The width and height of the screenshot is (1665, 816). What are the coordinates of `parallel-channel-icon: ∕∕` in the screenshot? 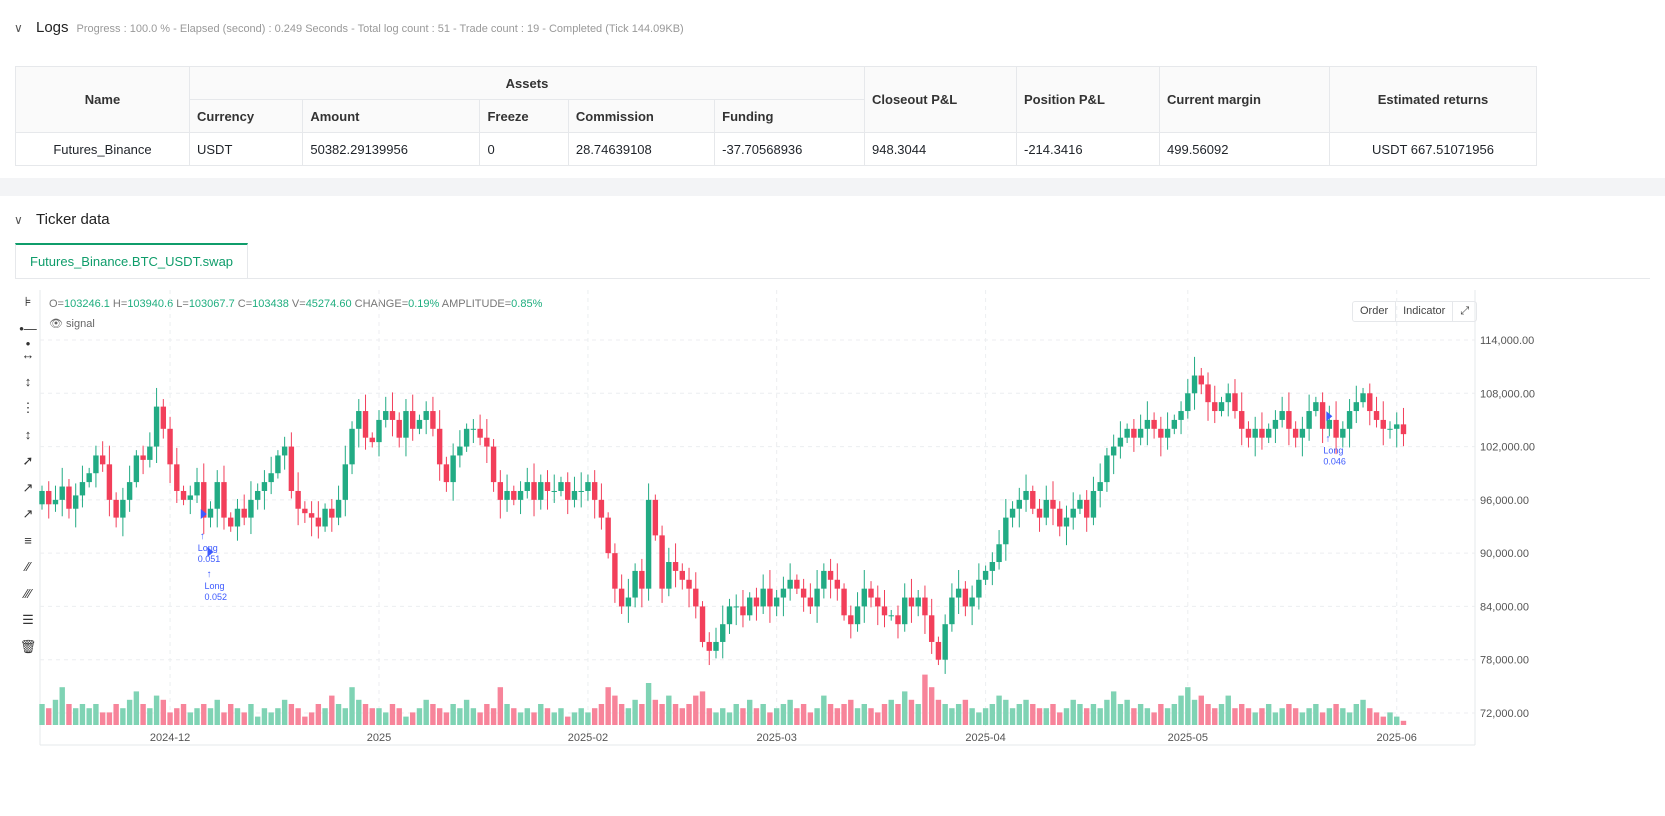 It's located at (28, 566).